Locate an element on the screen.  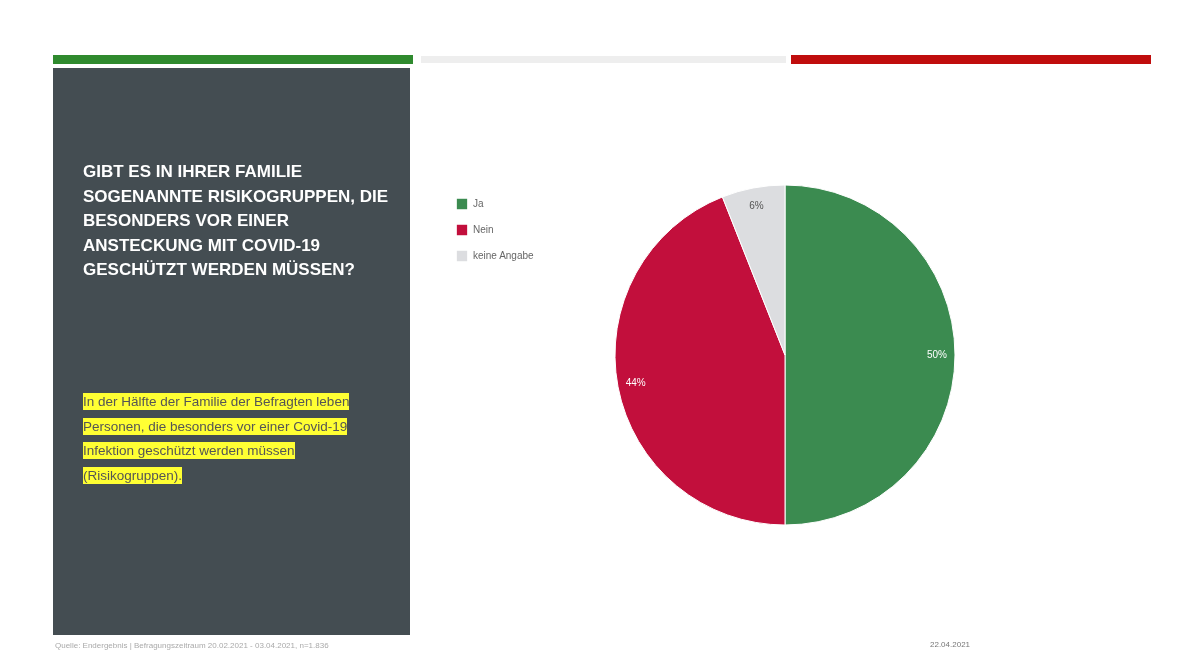
text: GIBT ES IN IHRER FAMILIE SOGENANNTE RISIKOGRUPPEN, DIE BESONDERS VOR EINER ANSTECKUNG MIT COVID-19 GESCHÜTZT WERDEN MÜSSEN? is located at coordinates (236, 221).